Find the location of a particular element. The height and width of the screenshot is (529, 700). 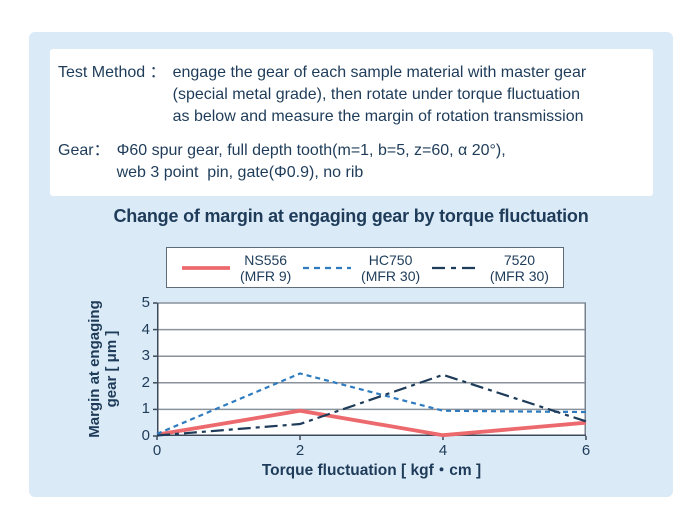

series-name: NS556 is located at coordinates (266, 259).